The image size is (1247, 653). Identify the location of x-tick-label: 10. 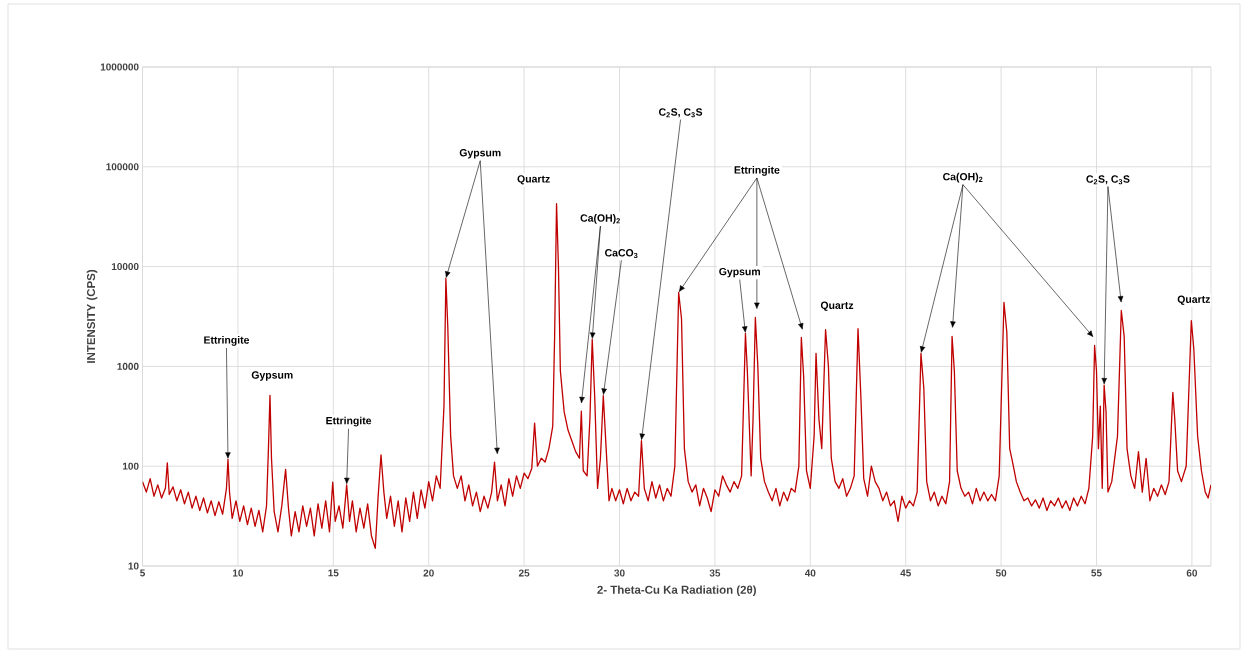
(238, 573).